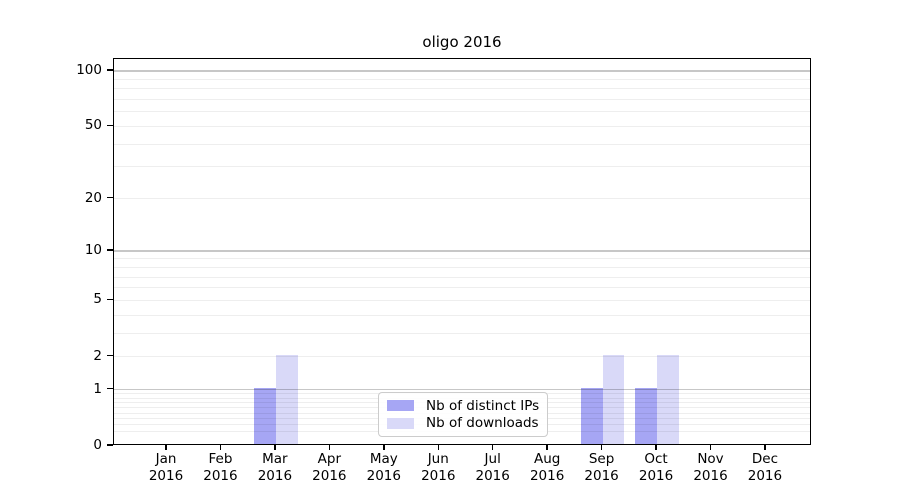 This screenshot has width=900, height=500. Describe the element at coordinates (438, 467) in the screenshot. I see `x-tick-label: Jun 2016` at that location.